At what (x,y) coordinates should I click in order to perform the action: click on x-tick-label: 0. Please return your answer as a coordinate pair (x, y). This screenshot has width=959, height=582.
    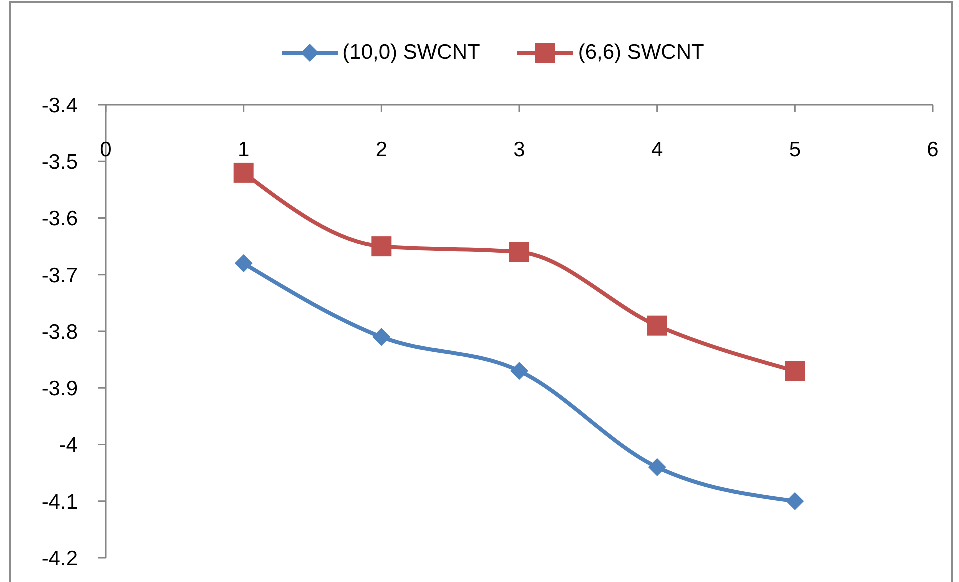
    Looking at the image, I should click on (106, 150).